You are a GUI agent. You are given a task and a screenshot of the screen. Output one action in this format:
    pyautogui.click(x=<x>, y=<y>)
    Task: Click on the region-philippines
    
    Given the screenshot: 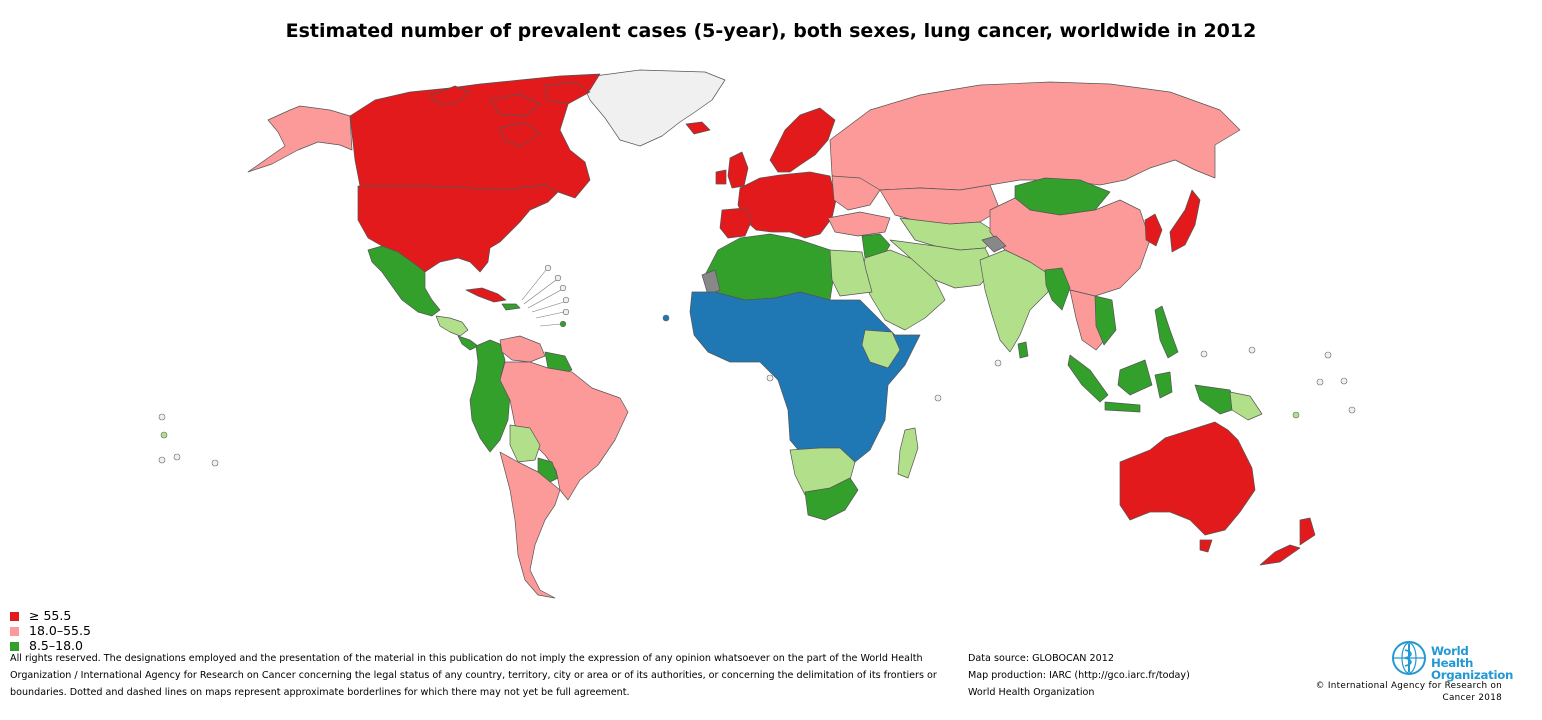 What is the action you would take?
    pyautogui.click(x=1166, y=332)
    